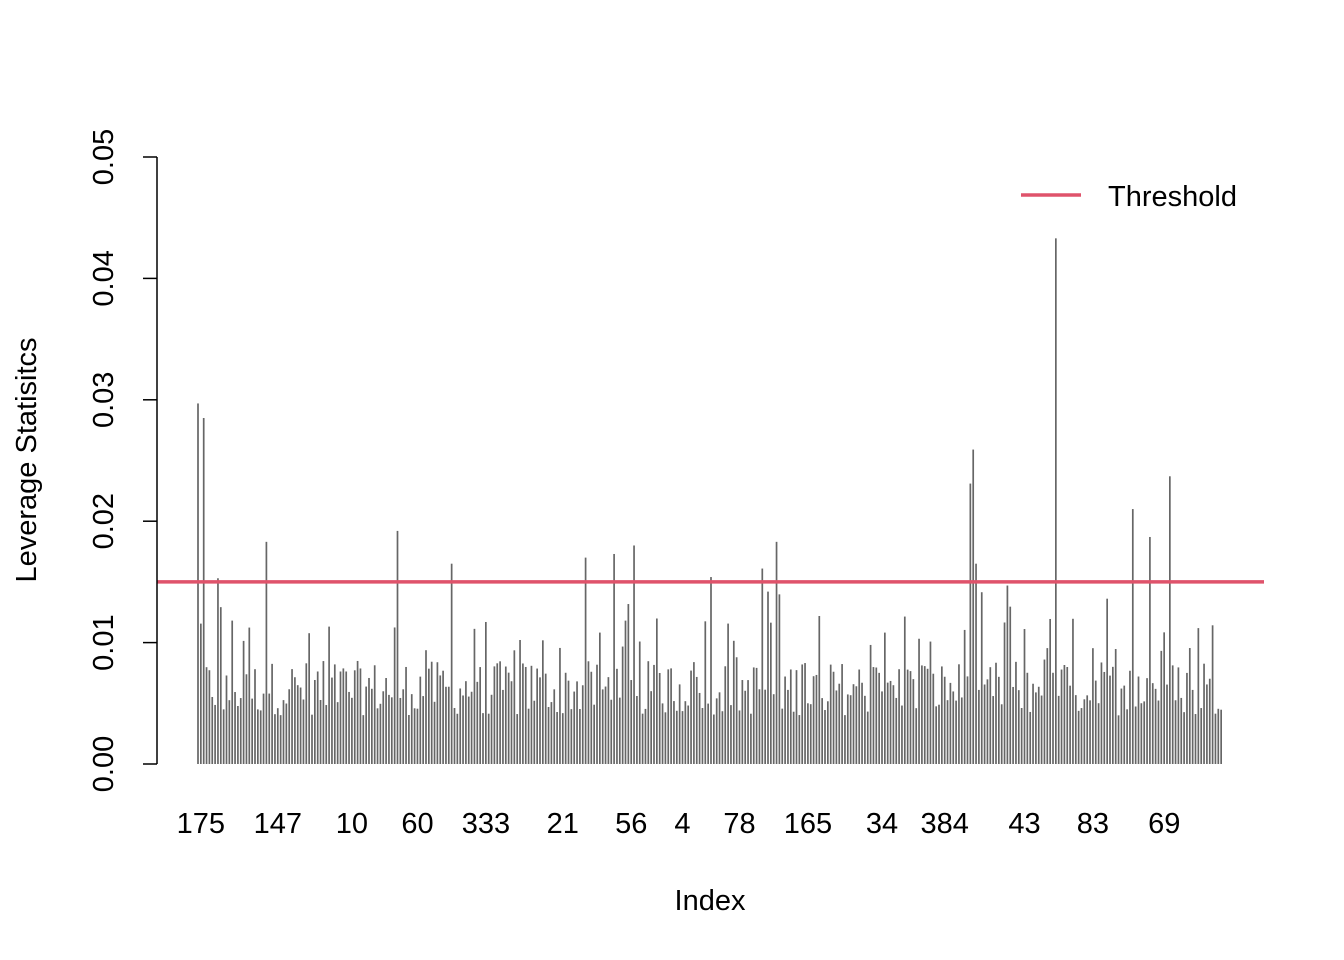 The width and height of the screenshot is (1344, 960). I want to click on x-tick-label: 165, so click(808, 824).